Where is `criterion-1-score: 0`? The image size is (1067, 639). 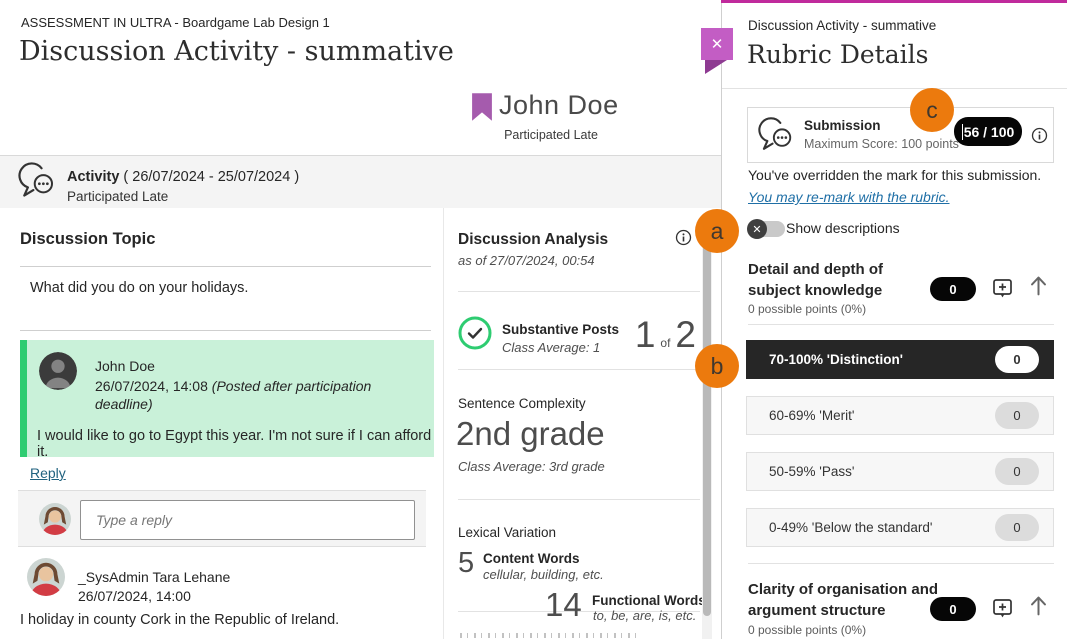
criterion-1-score: 0 is located at coordinates (953, 289).